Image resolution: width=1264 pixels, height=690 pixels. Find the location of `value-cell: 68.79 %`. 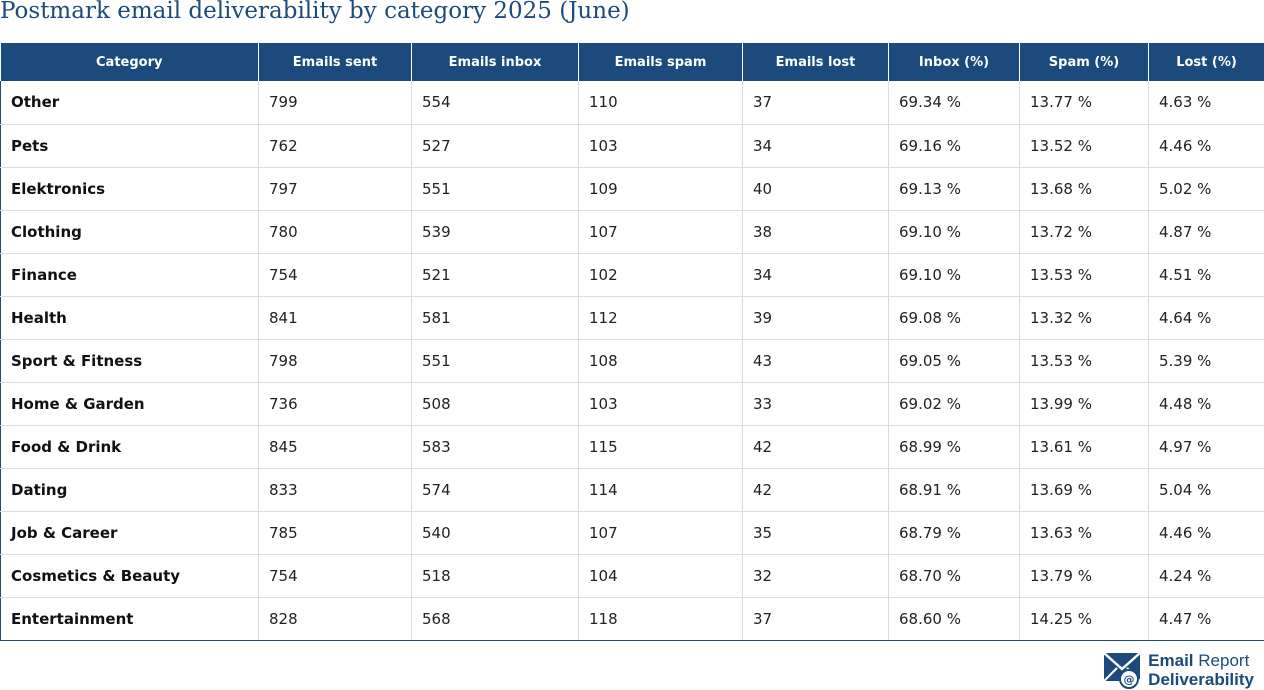

value-cell: 68.79 % is located at coordinates (954, 532).